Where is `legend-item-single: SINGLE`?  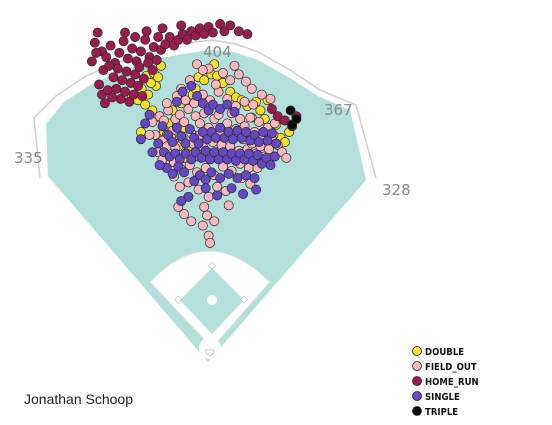
legend-item-single: SINGLE is located at coordinates (436, 397).